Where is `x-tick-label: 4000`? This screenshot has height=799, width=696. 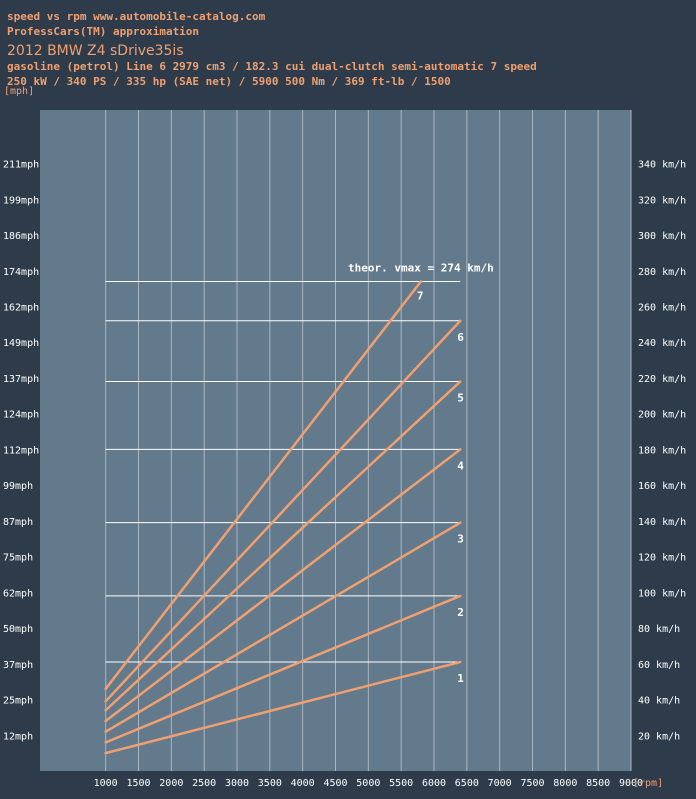 x-tick-label: 4000 is located at coordinates (303, 783).